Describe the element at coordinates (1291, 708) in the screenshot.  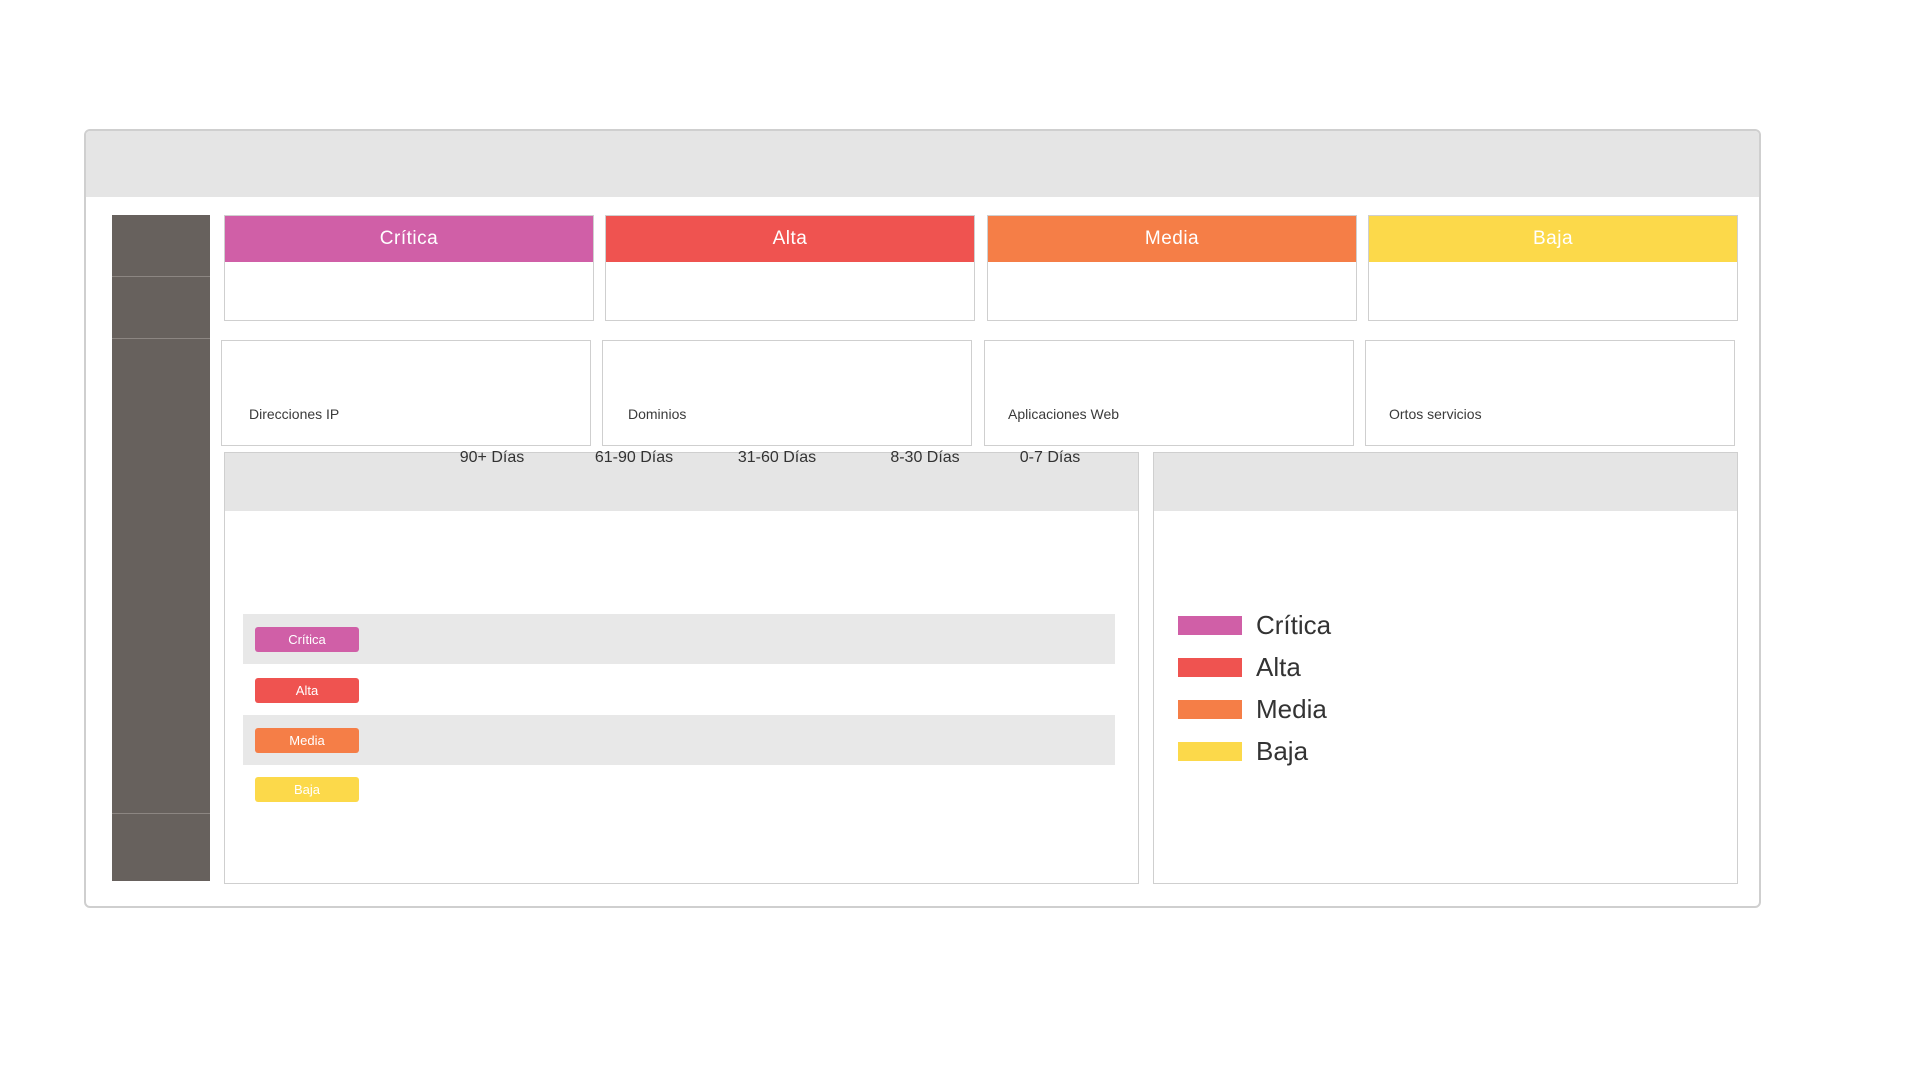
I see `legend-label: Media` at that location.